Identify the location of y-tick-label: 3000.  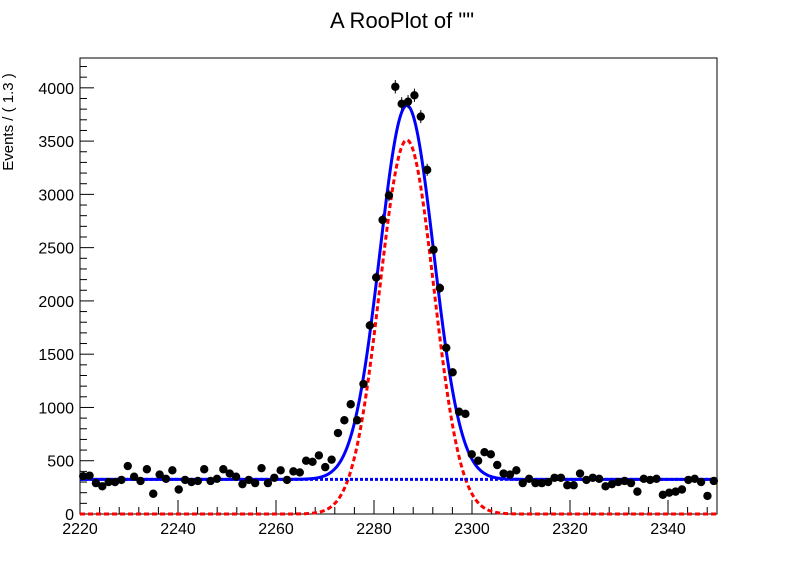
(56, 195).